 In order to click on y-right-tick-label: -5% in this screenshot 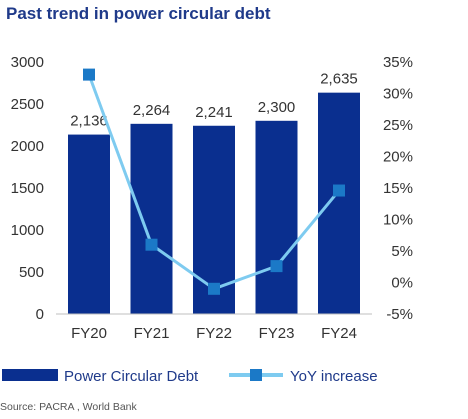, I will do `click(399, 314)`.